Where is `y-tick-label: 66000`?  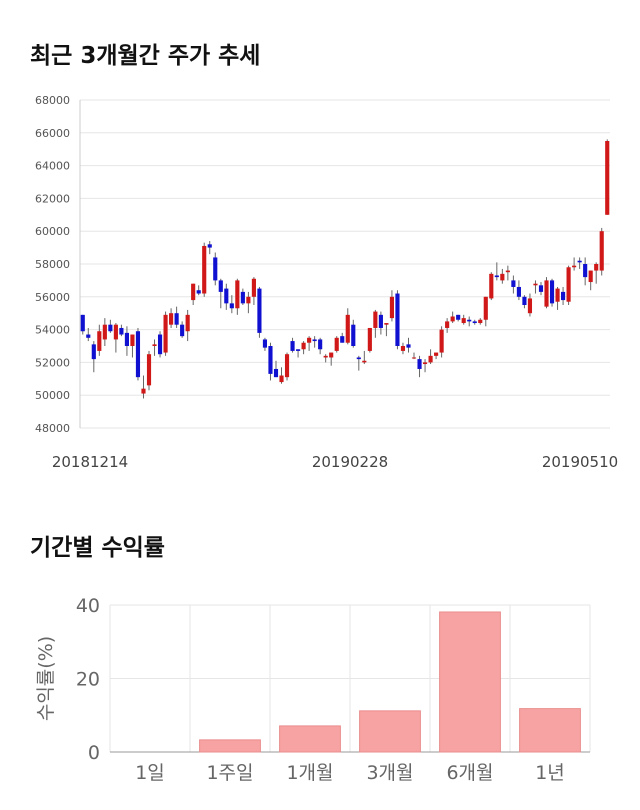
y-tick-label: 66000 is located at coordinates (52, 133).